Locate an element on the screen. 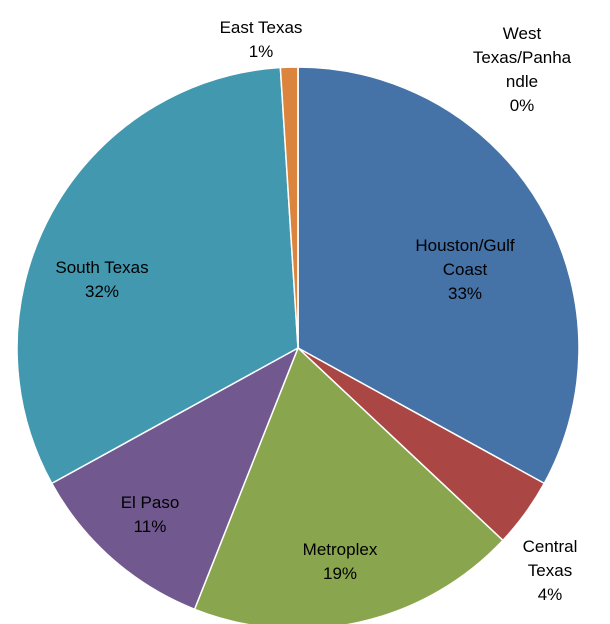 This screenshot has height=624, width=610. slice-label: Houston/Gulf Coast 33% is located at coordinates (465, 270).